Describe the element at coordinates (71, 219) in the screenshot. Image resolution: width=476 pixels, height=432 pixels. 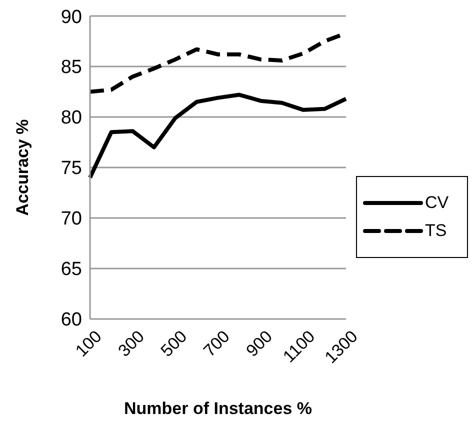
I see `y-tick-label: 70` at that location.